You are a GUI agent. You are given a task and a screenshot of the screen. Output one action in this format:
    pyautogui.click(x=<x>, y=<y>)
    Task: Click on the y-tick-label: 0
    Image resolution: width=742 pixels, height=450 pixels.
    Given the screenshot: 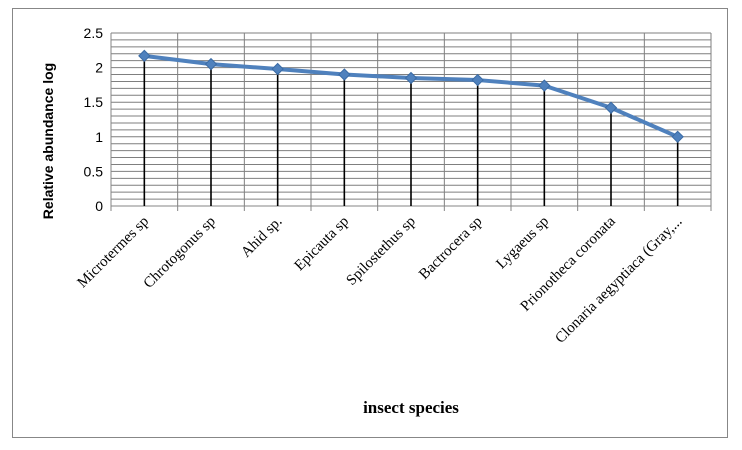 What is the action you would take?
    pyautogui.click(x=99, y=206)
    